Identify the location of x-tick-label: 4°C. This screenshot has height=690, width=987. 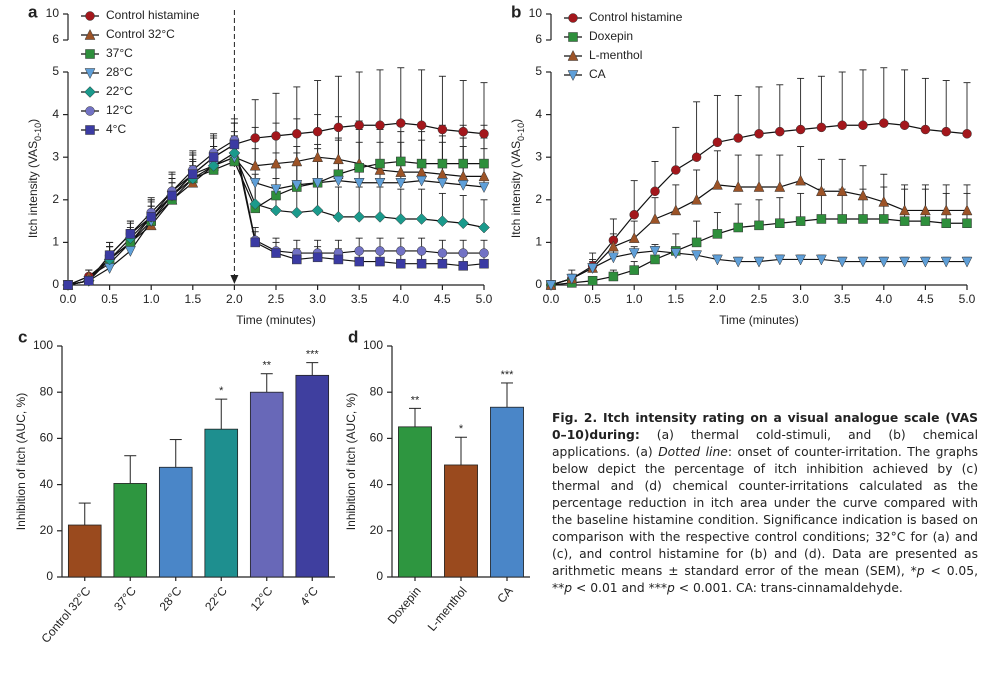
(309, 596).